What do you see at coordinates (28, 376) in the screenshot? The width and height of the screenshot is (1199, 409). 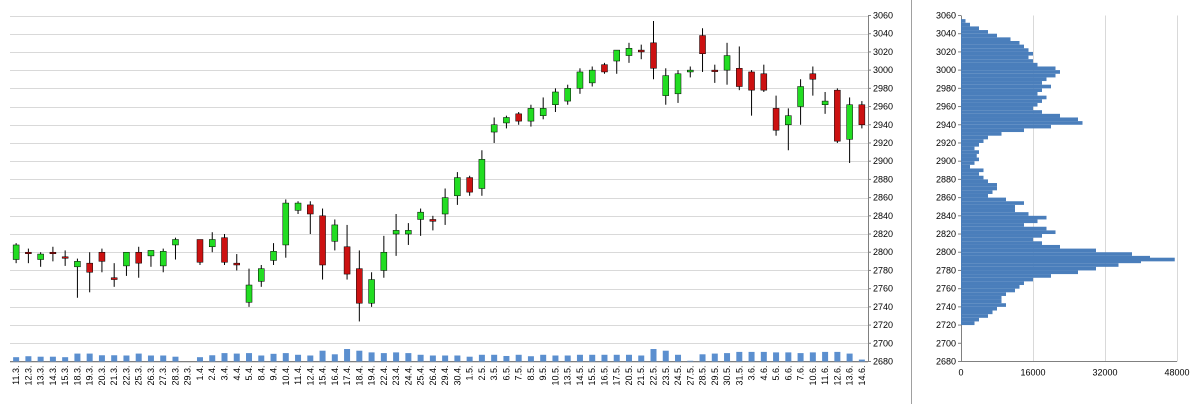 I see `x-tick-label: 12.3.` at bounding box center [28, 376].